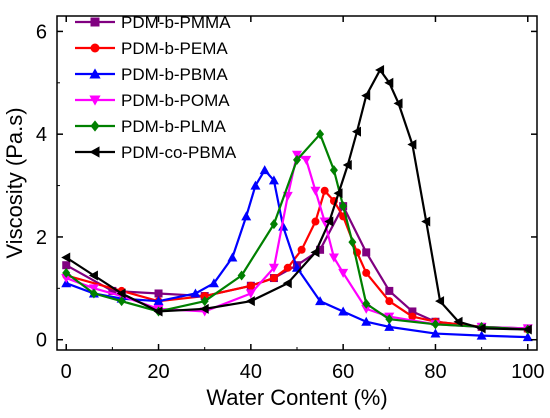  What do you see at coordinates (174, 126) in the screenshot?
I see `legend-label: PDM-b-PLMA` at bounding box center [174, 126].